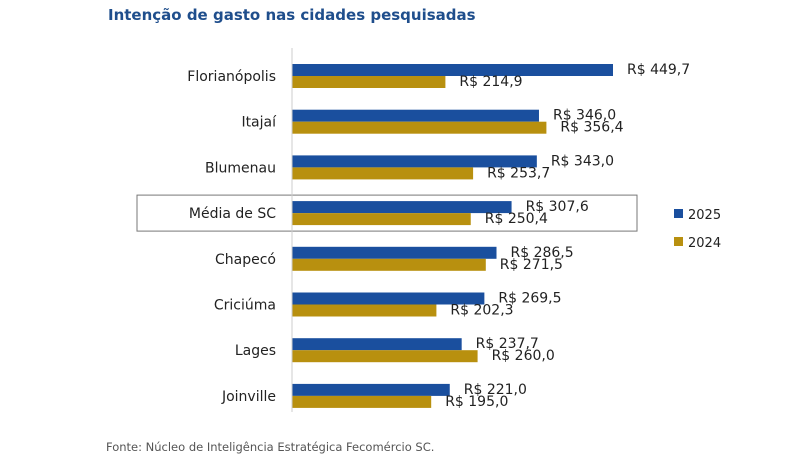  What do you see at coordinates (259, 123) in the screenshot?
I see `category-label-itajai: Itajaí` at bounding box center [259, 123].